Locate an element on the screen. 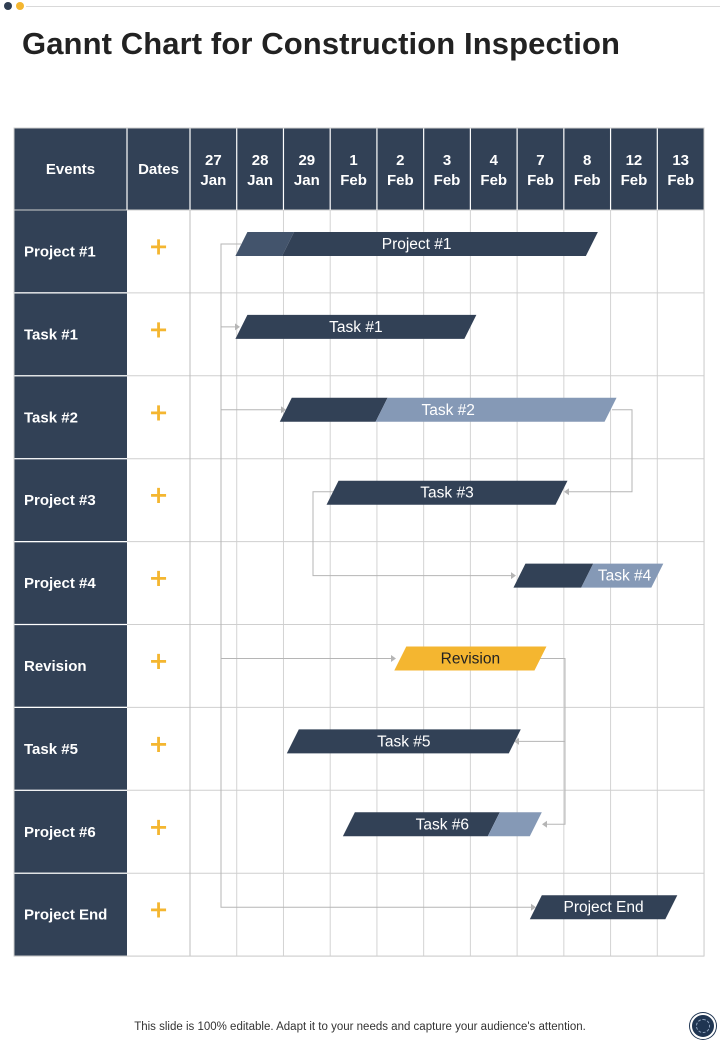  event-label: Revision is located at coordinates (55, 666).